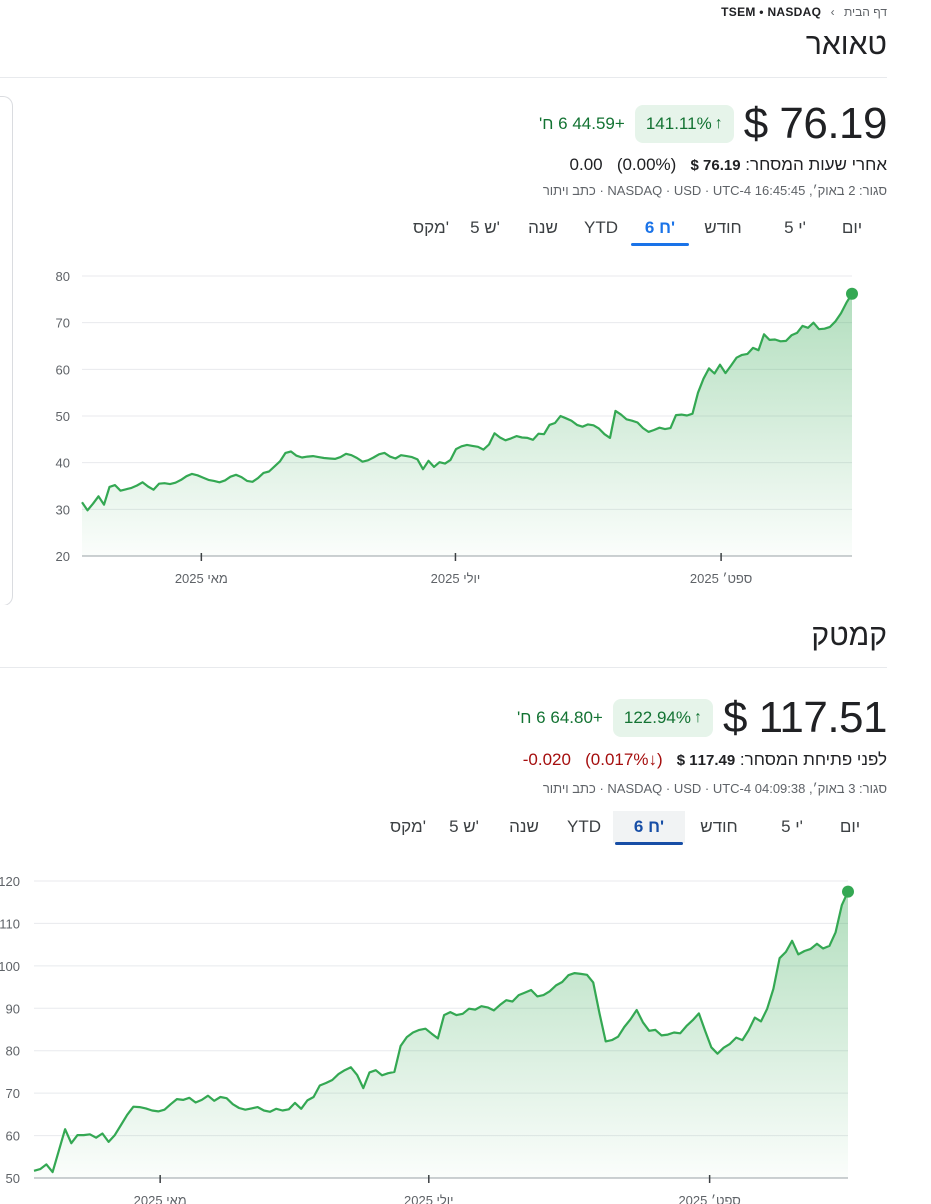  Describe the element at coordinates (646, 164) in the screenshot. I see `after-hours-percent: (0.00%)` at that location.